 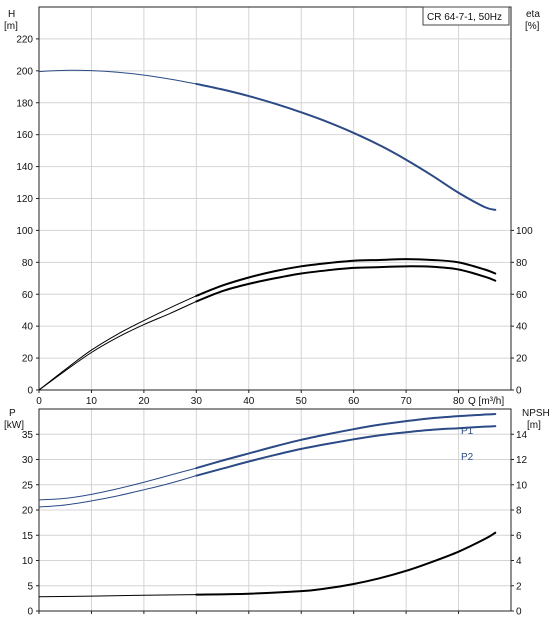 I want to click on title-box, so click(x=466, y=16).